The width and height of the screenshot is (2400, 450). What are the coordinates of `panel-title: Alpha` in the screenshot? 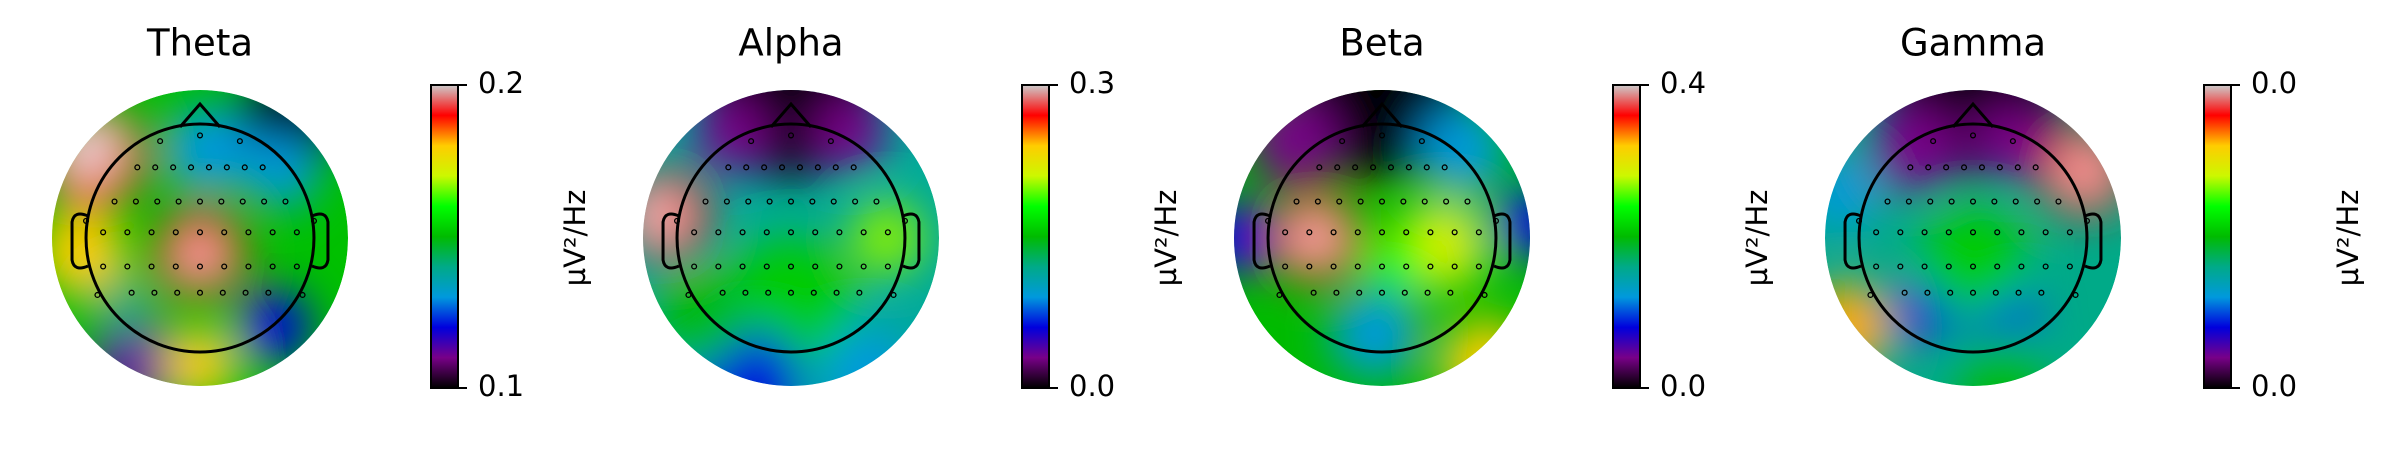 It's located at (790, 43).